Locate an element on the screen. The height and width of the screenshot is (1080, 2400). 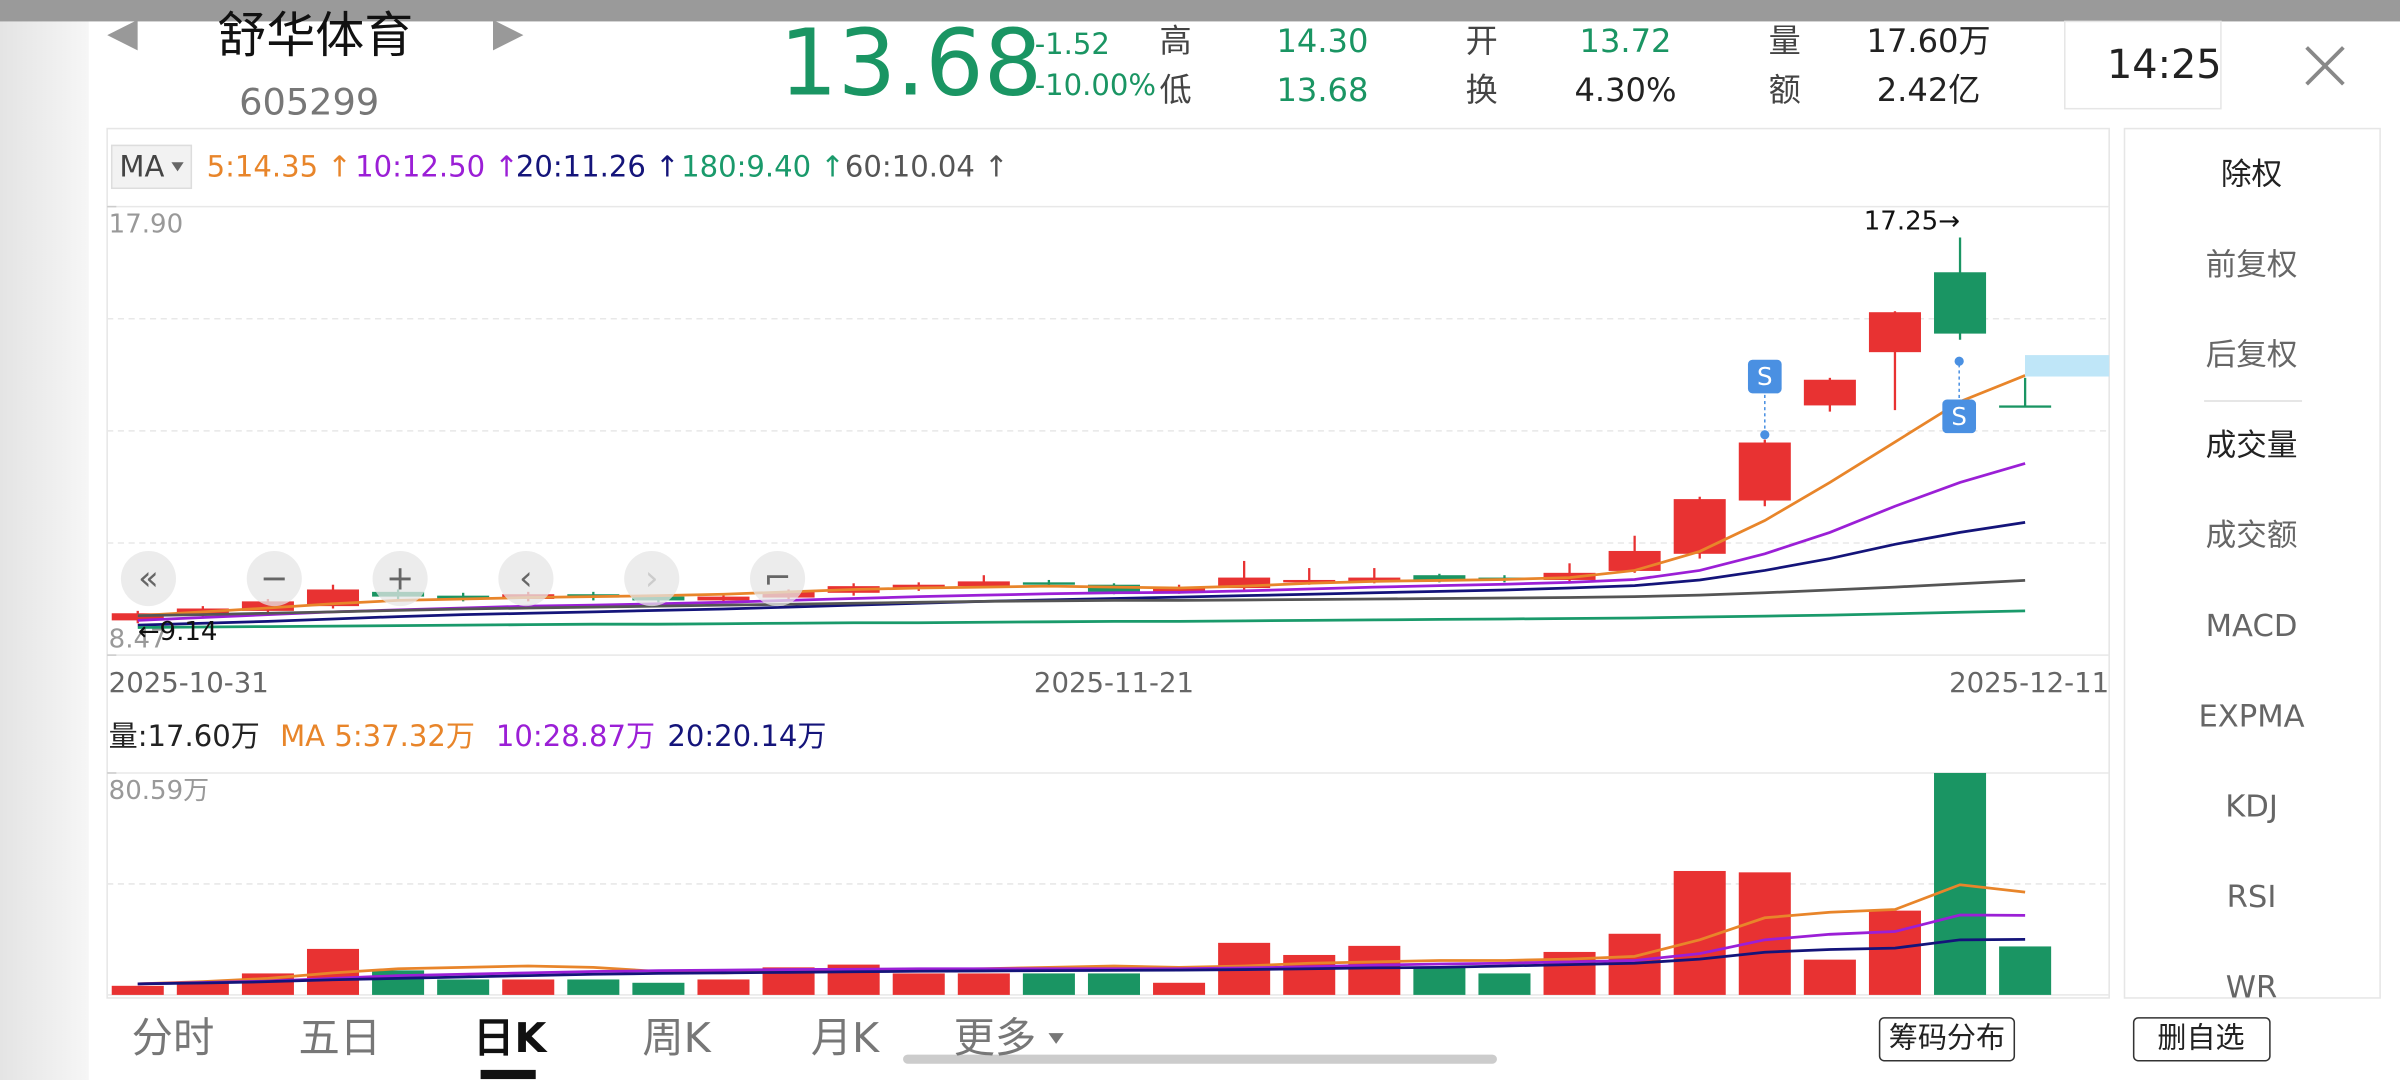
stat-value: 14.30 is located at coordinates (1322, 41).